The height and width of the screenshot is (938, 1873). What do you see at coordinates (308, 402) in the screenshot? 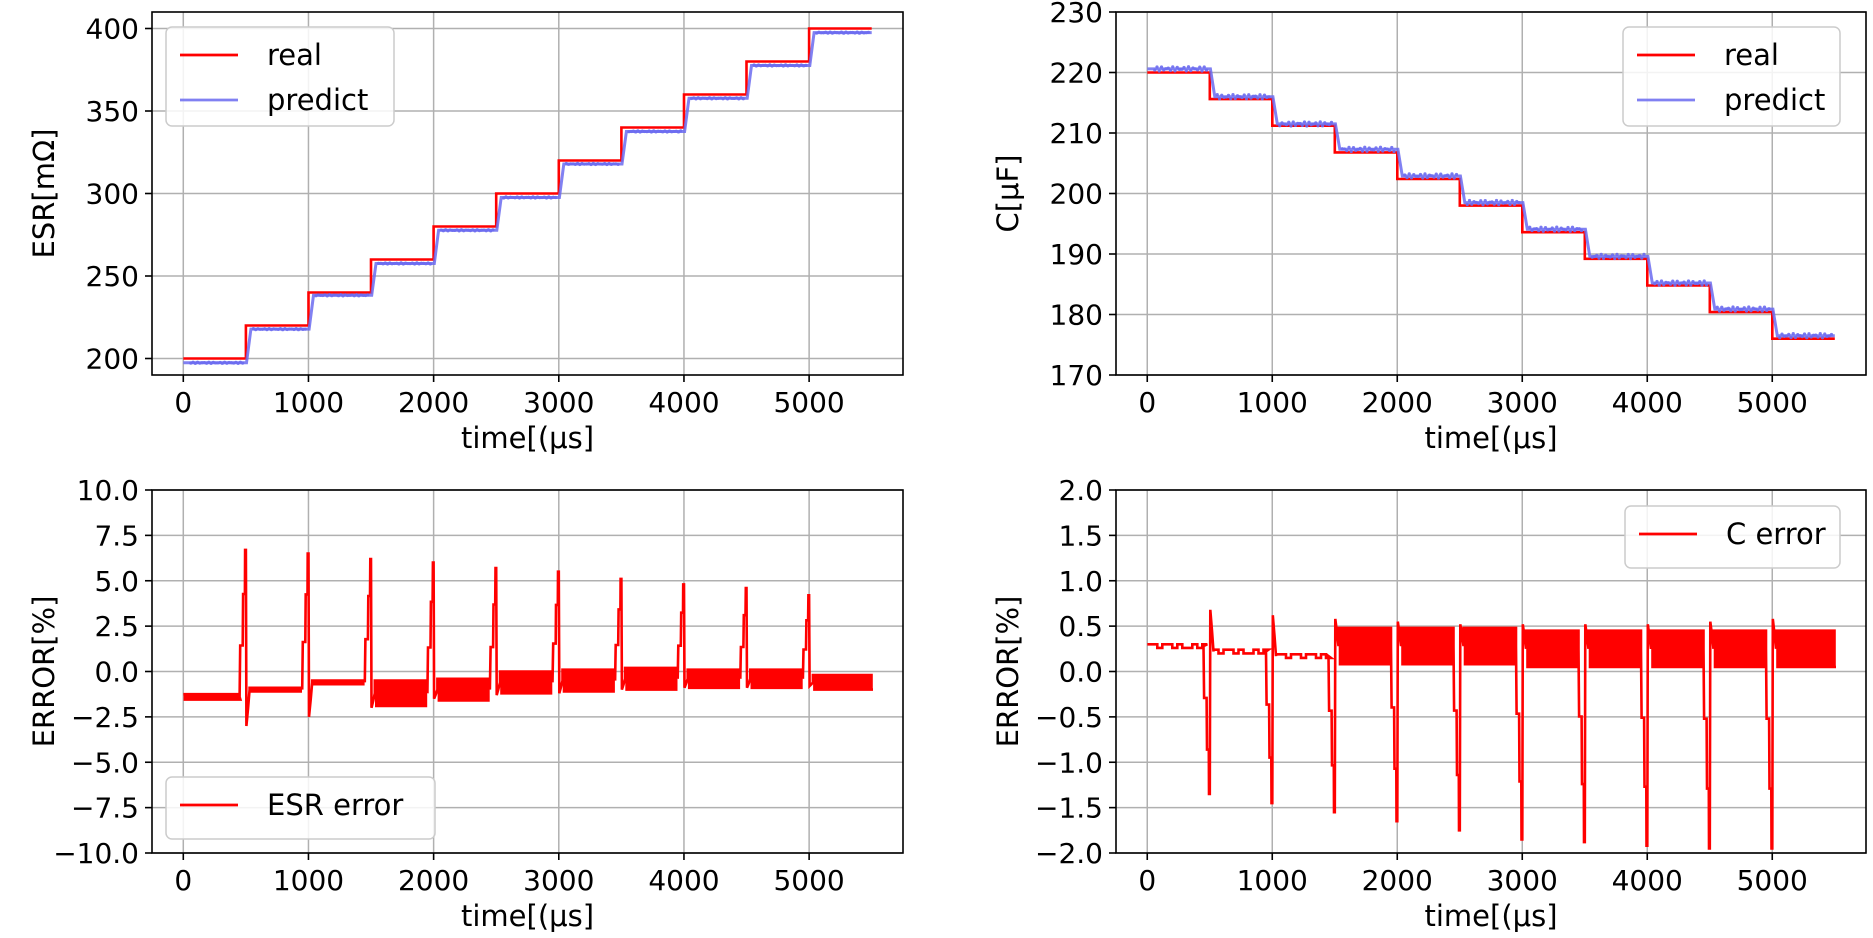
I see `x-tick-label: 1000` at bounding box center [308, 402].